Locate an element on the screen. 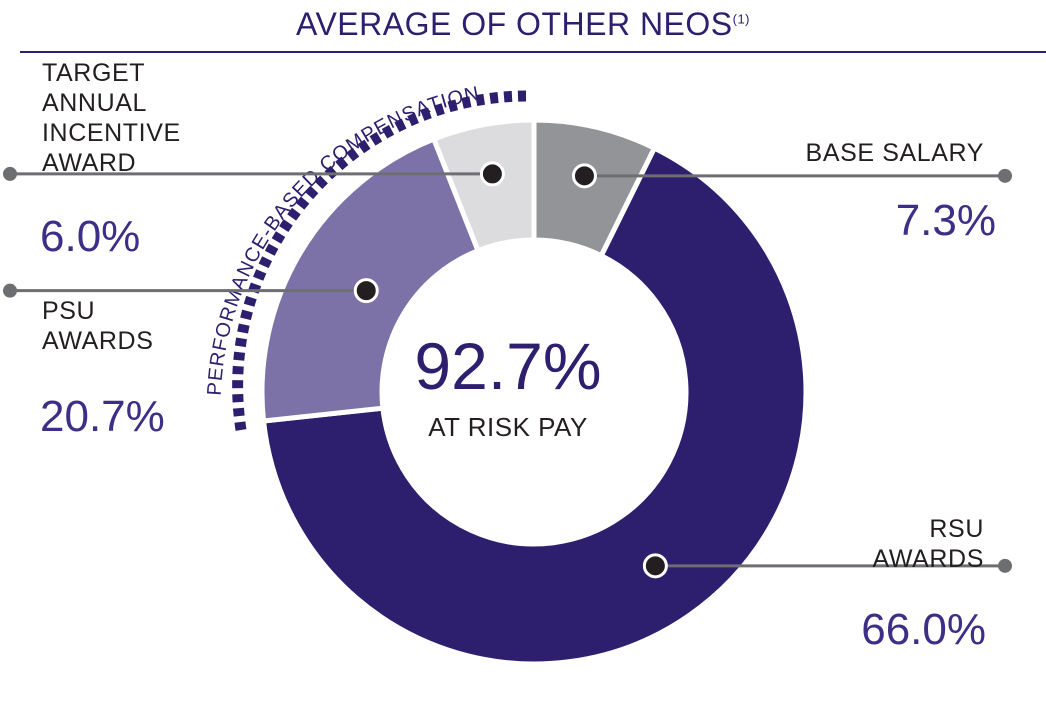  label-rsu-awards: RSU AWARDS is located at coordinates (882, 544).